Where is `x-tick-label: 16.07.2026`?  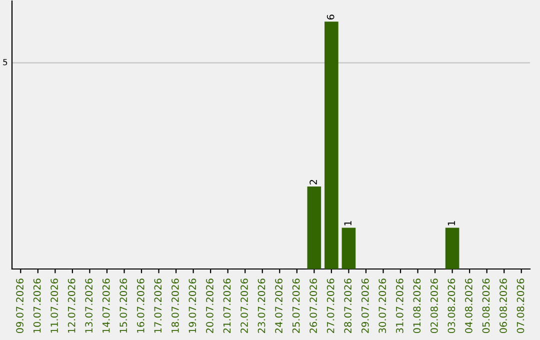 x-tick-label: 16.07.2026 is located at coordinates (140, 305).